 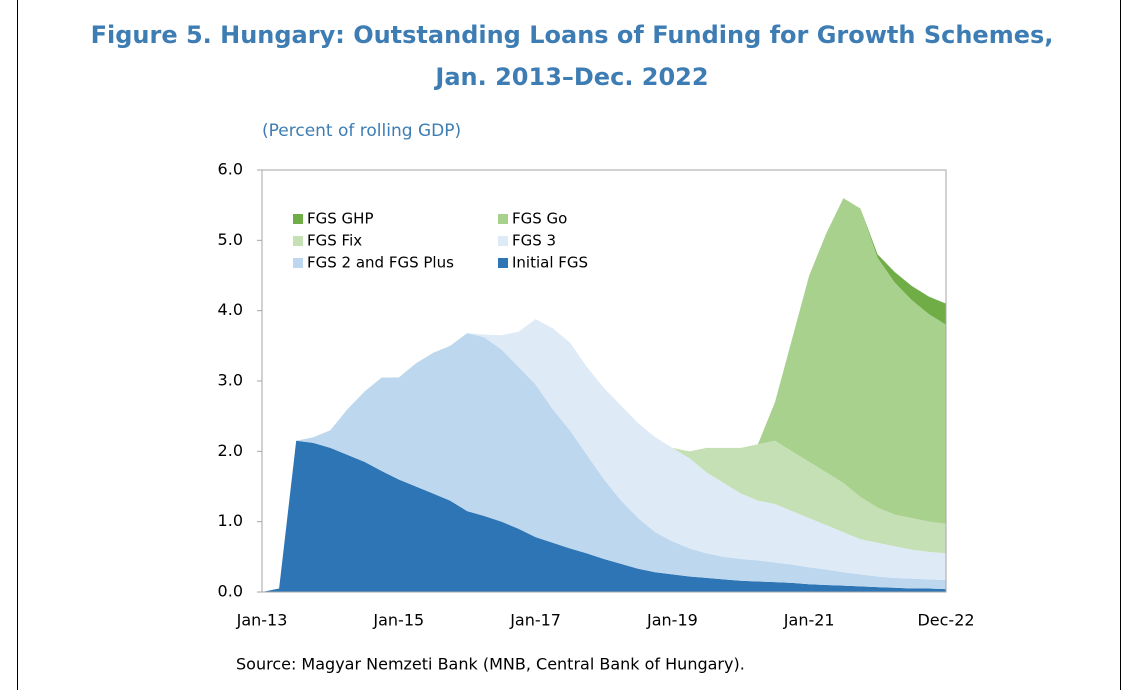 I want to click on legend-label: FGS 3, so click(x=534, y=241).